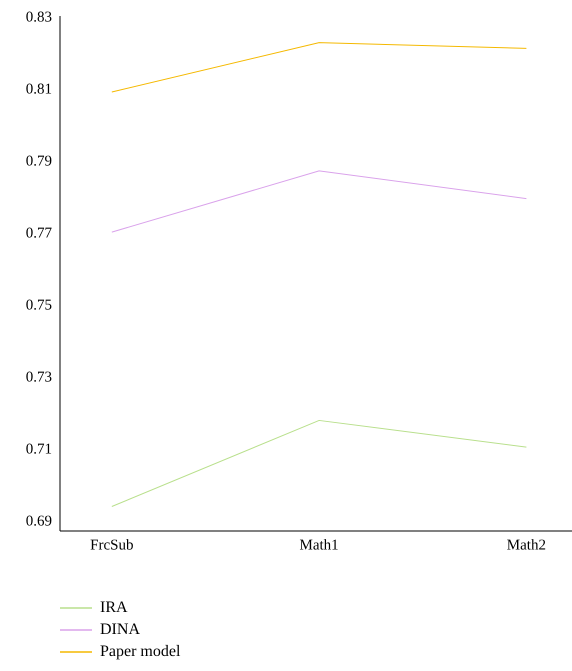 Image resolution: width=572 pixels, height=671 pixels. What do you see at coordinates (39, 161) in the screenshot?
I see `y-tick-label: 0.79` at bounding box center [39, 161].